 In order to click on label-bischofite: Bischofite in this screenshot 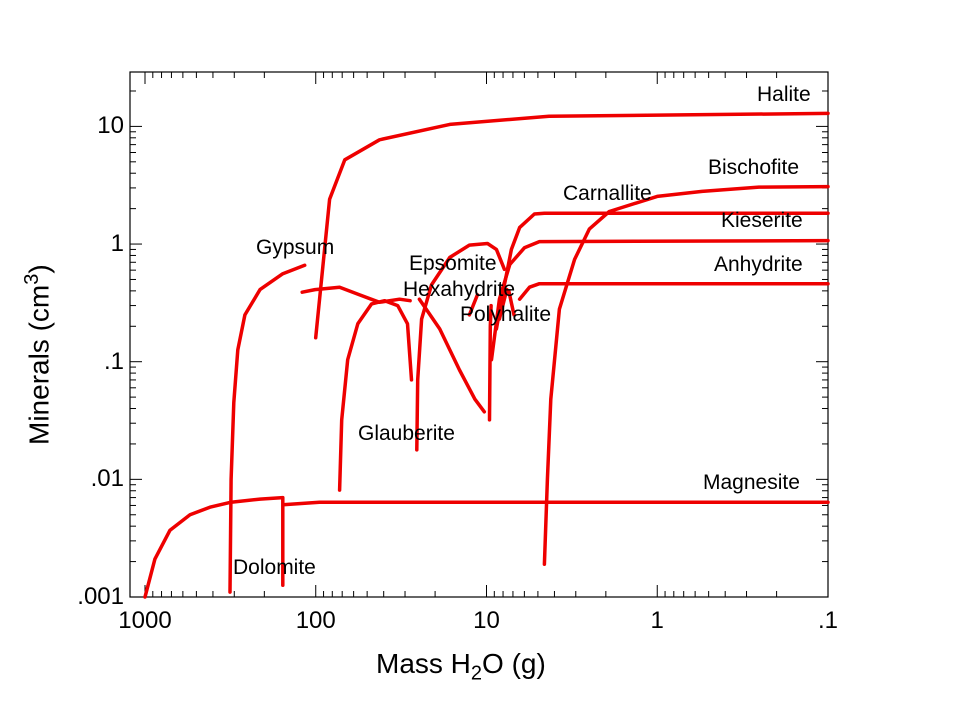, I will do `click(754, 167)`.